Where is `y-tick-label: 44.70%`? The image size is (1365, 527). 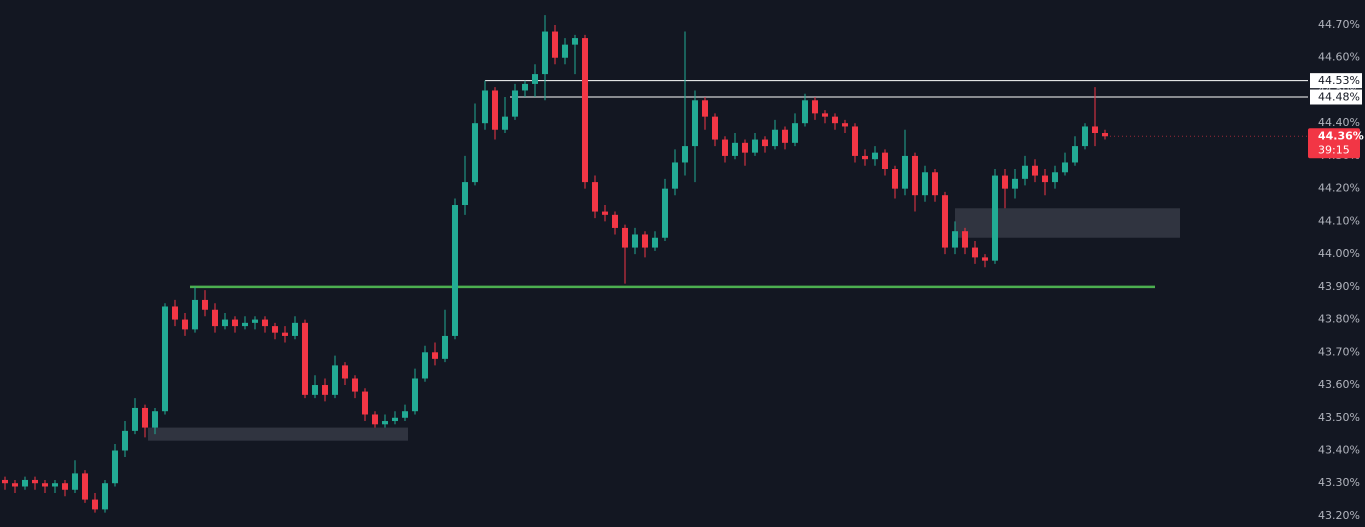
y-tick-label: 44.70% is located at coordinates (1339, 24).